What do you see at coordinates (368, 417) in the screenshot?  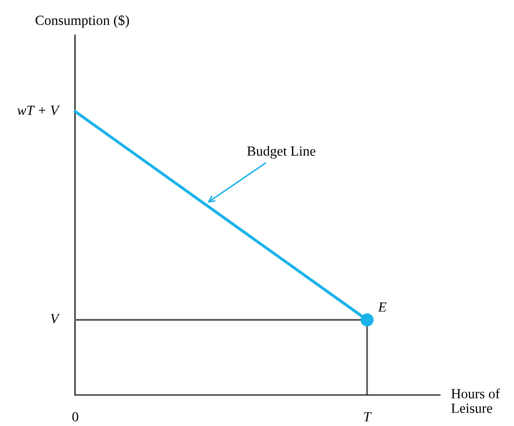 I see `x-tick-label: T` at bounding box center [368, 417].